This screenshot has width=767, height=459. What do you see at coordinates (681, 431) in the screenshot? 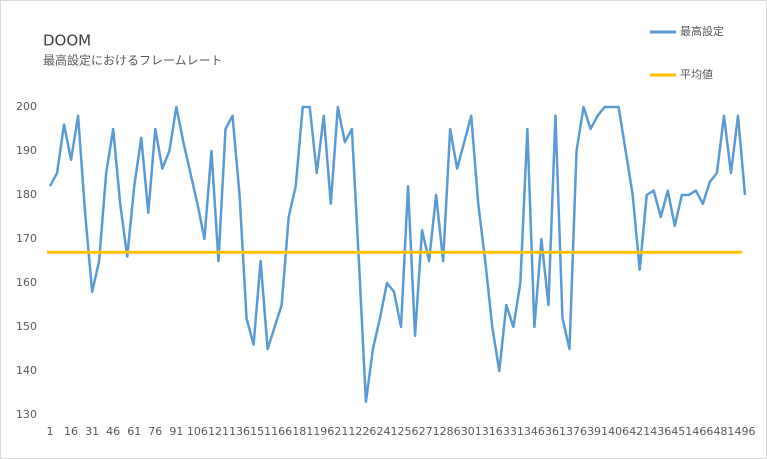
I see `x-tick-label: 451` at bounding box center [681, 431].